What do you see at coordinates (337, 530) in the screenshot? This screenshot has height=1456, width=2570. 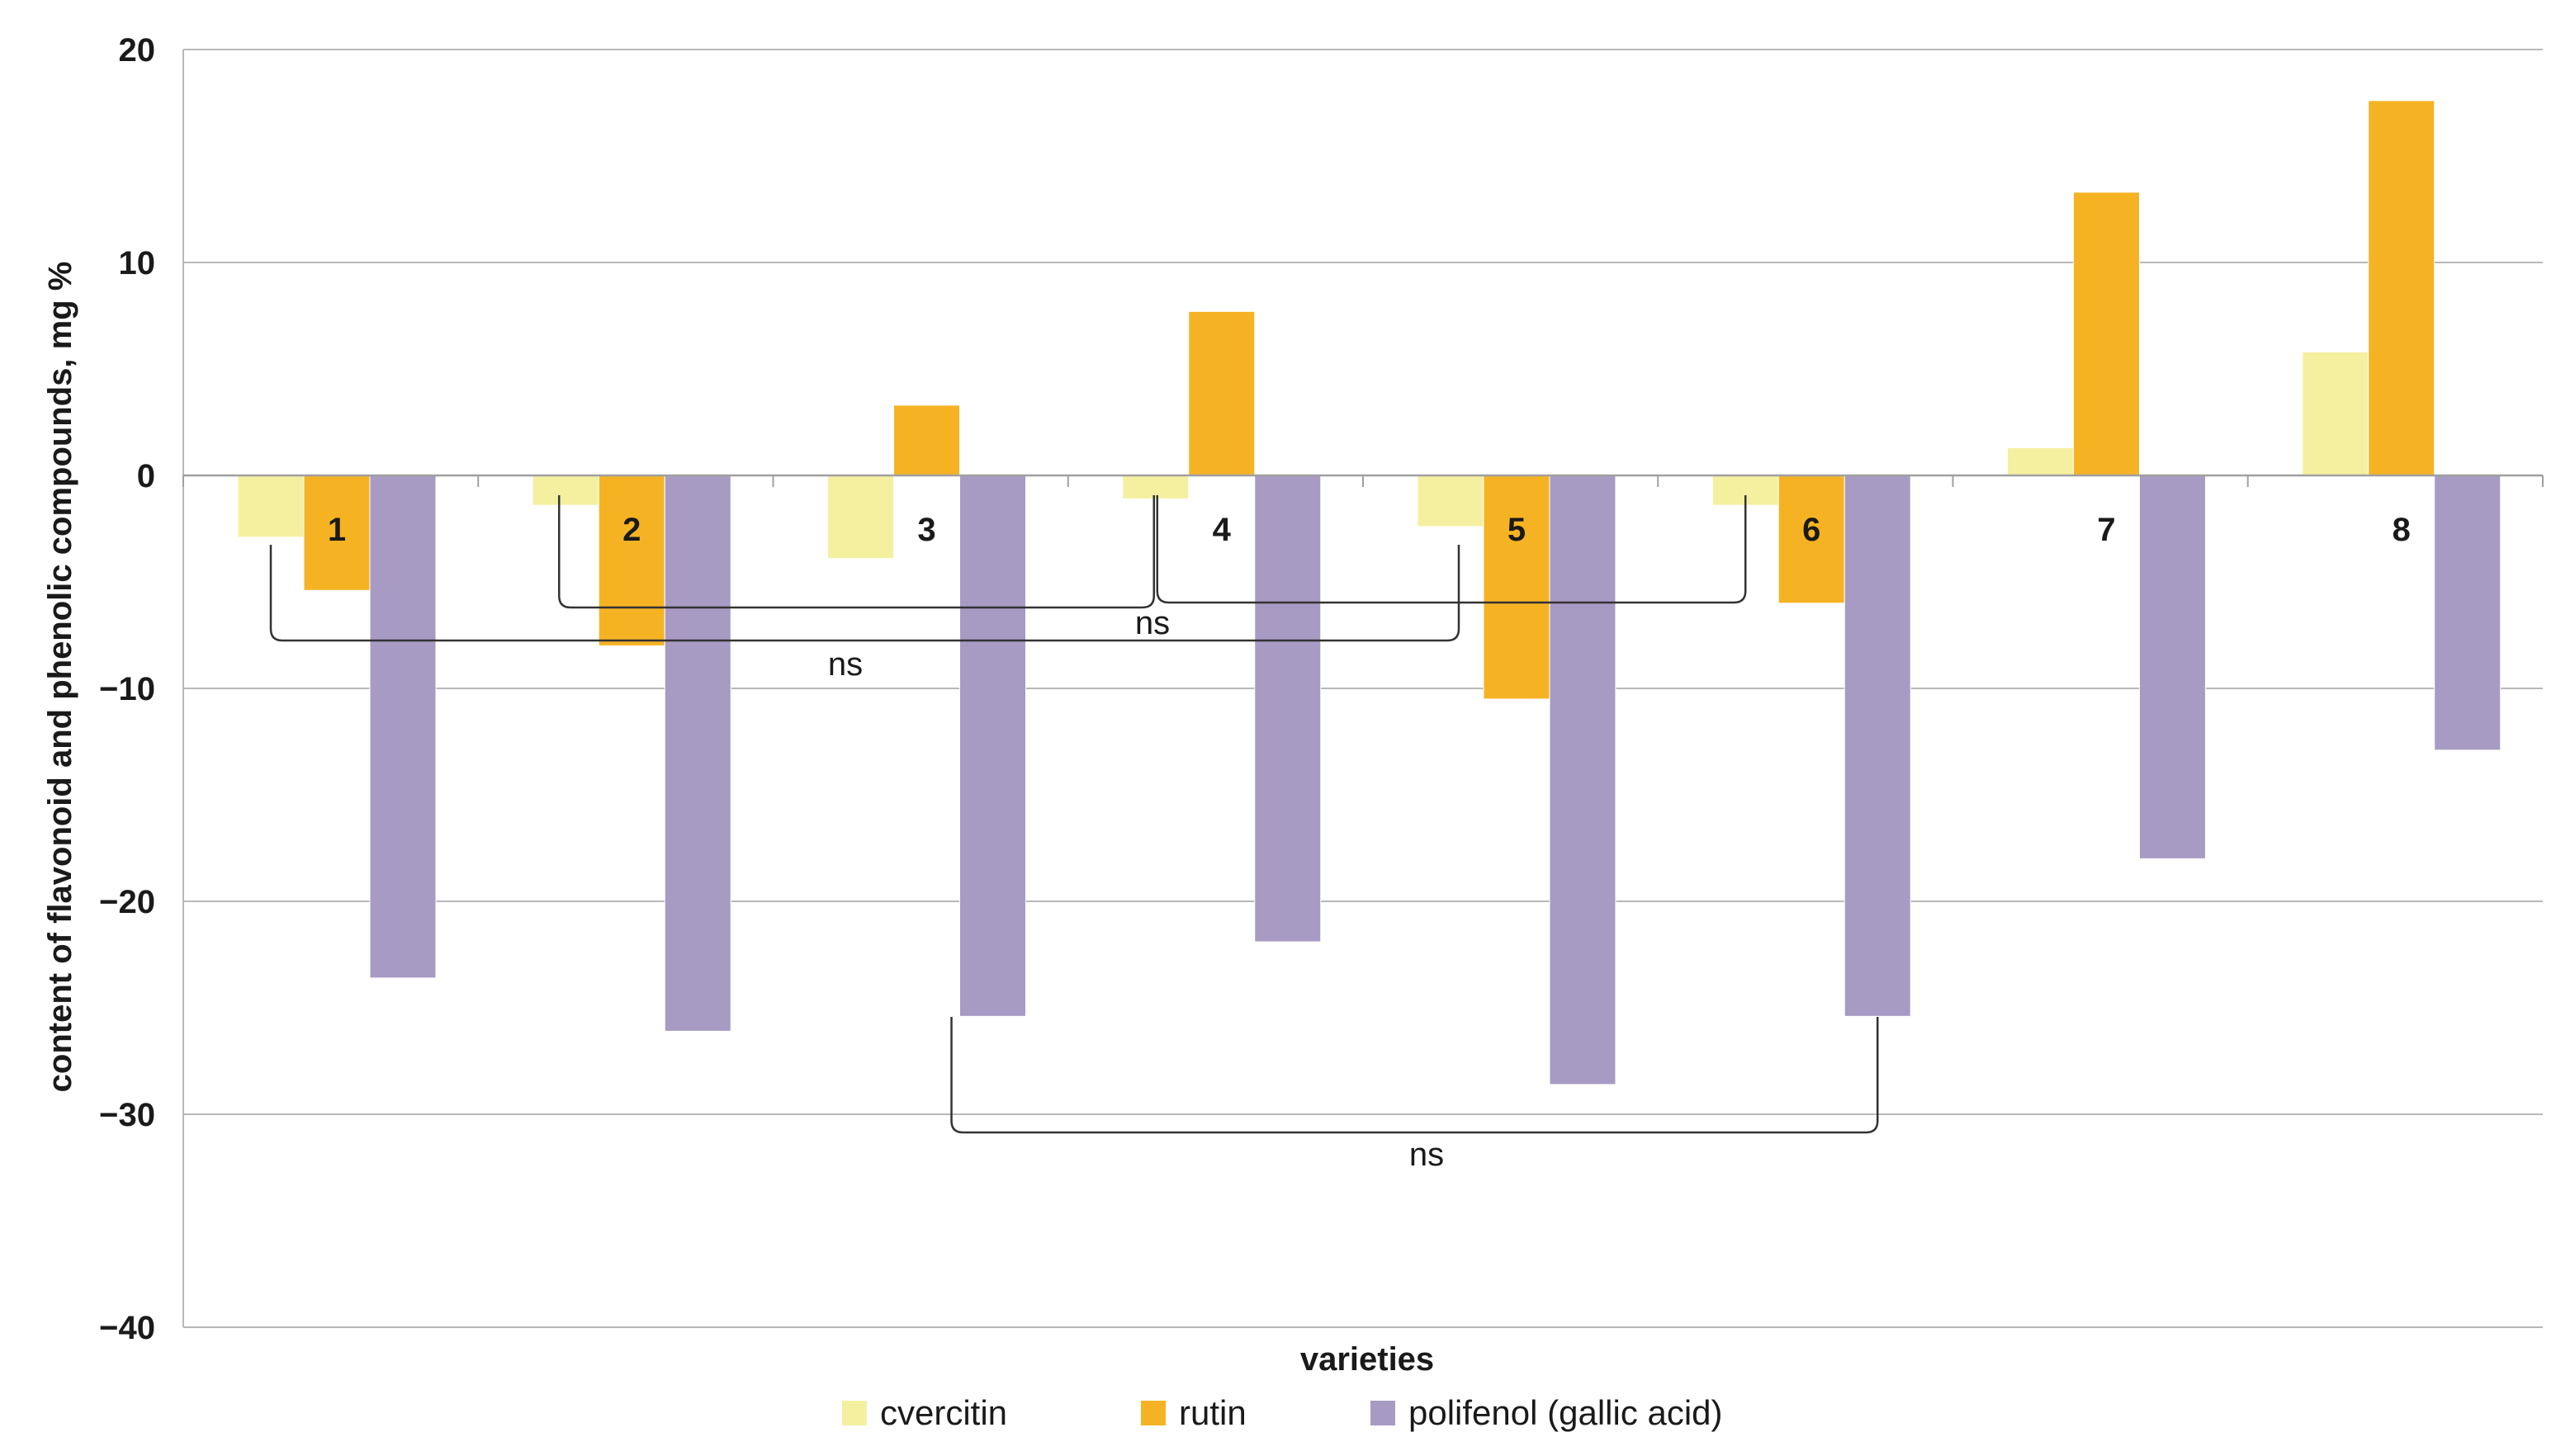 I see `category-label: 1` at bounding box center [337, 530].